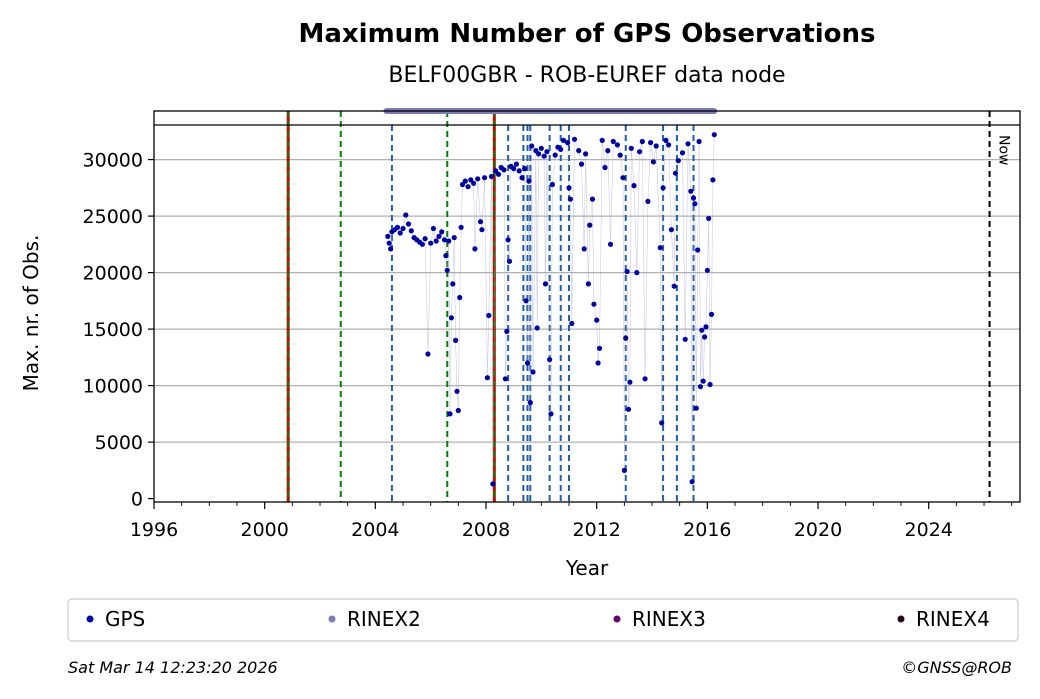  Describe the element at coordinates (486, 530) in the screenshot. I see `xtick-label-2008: 2008` at that location.